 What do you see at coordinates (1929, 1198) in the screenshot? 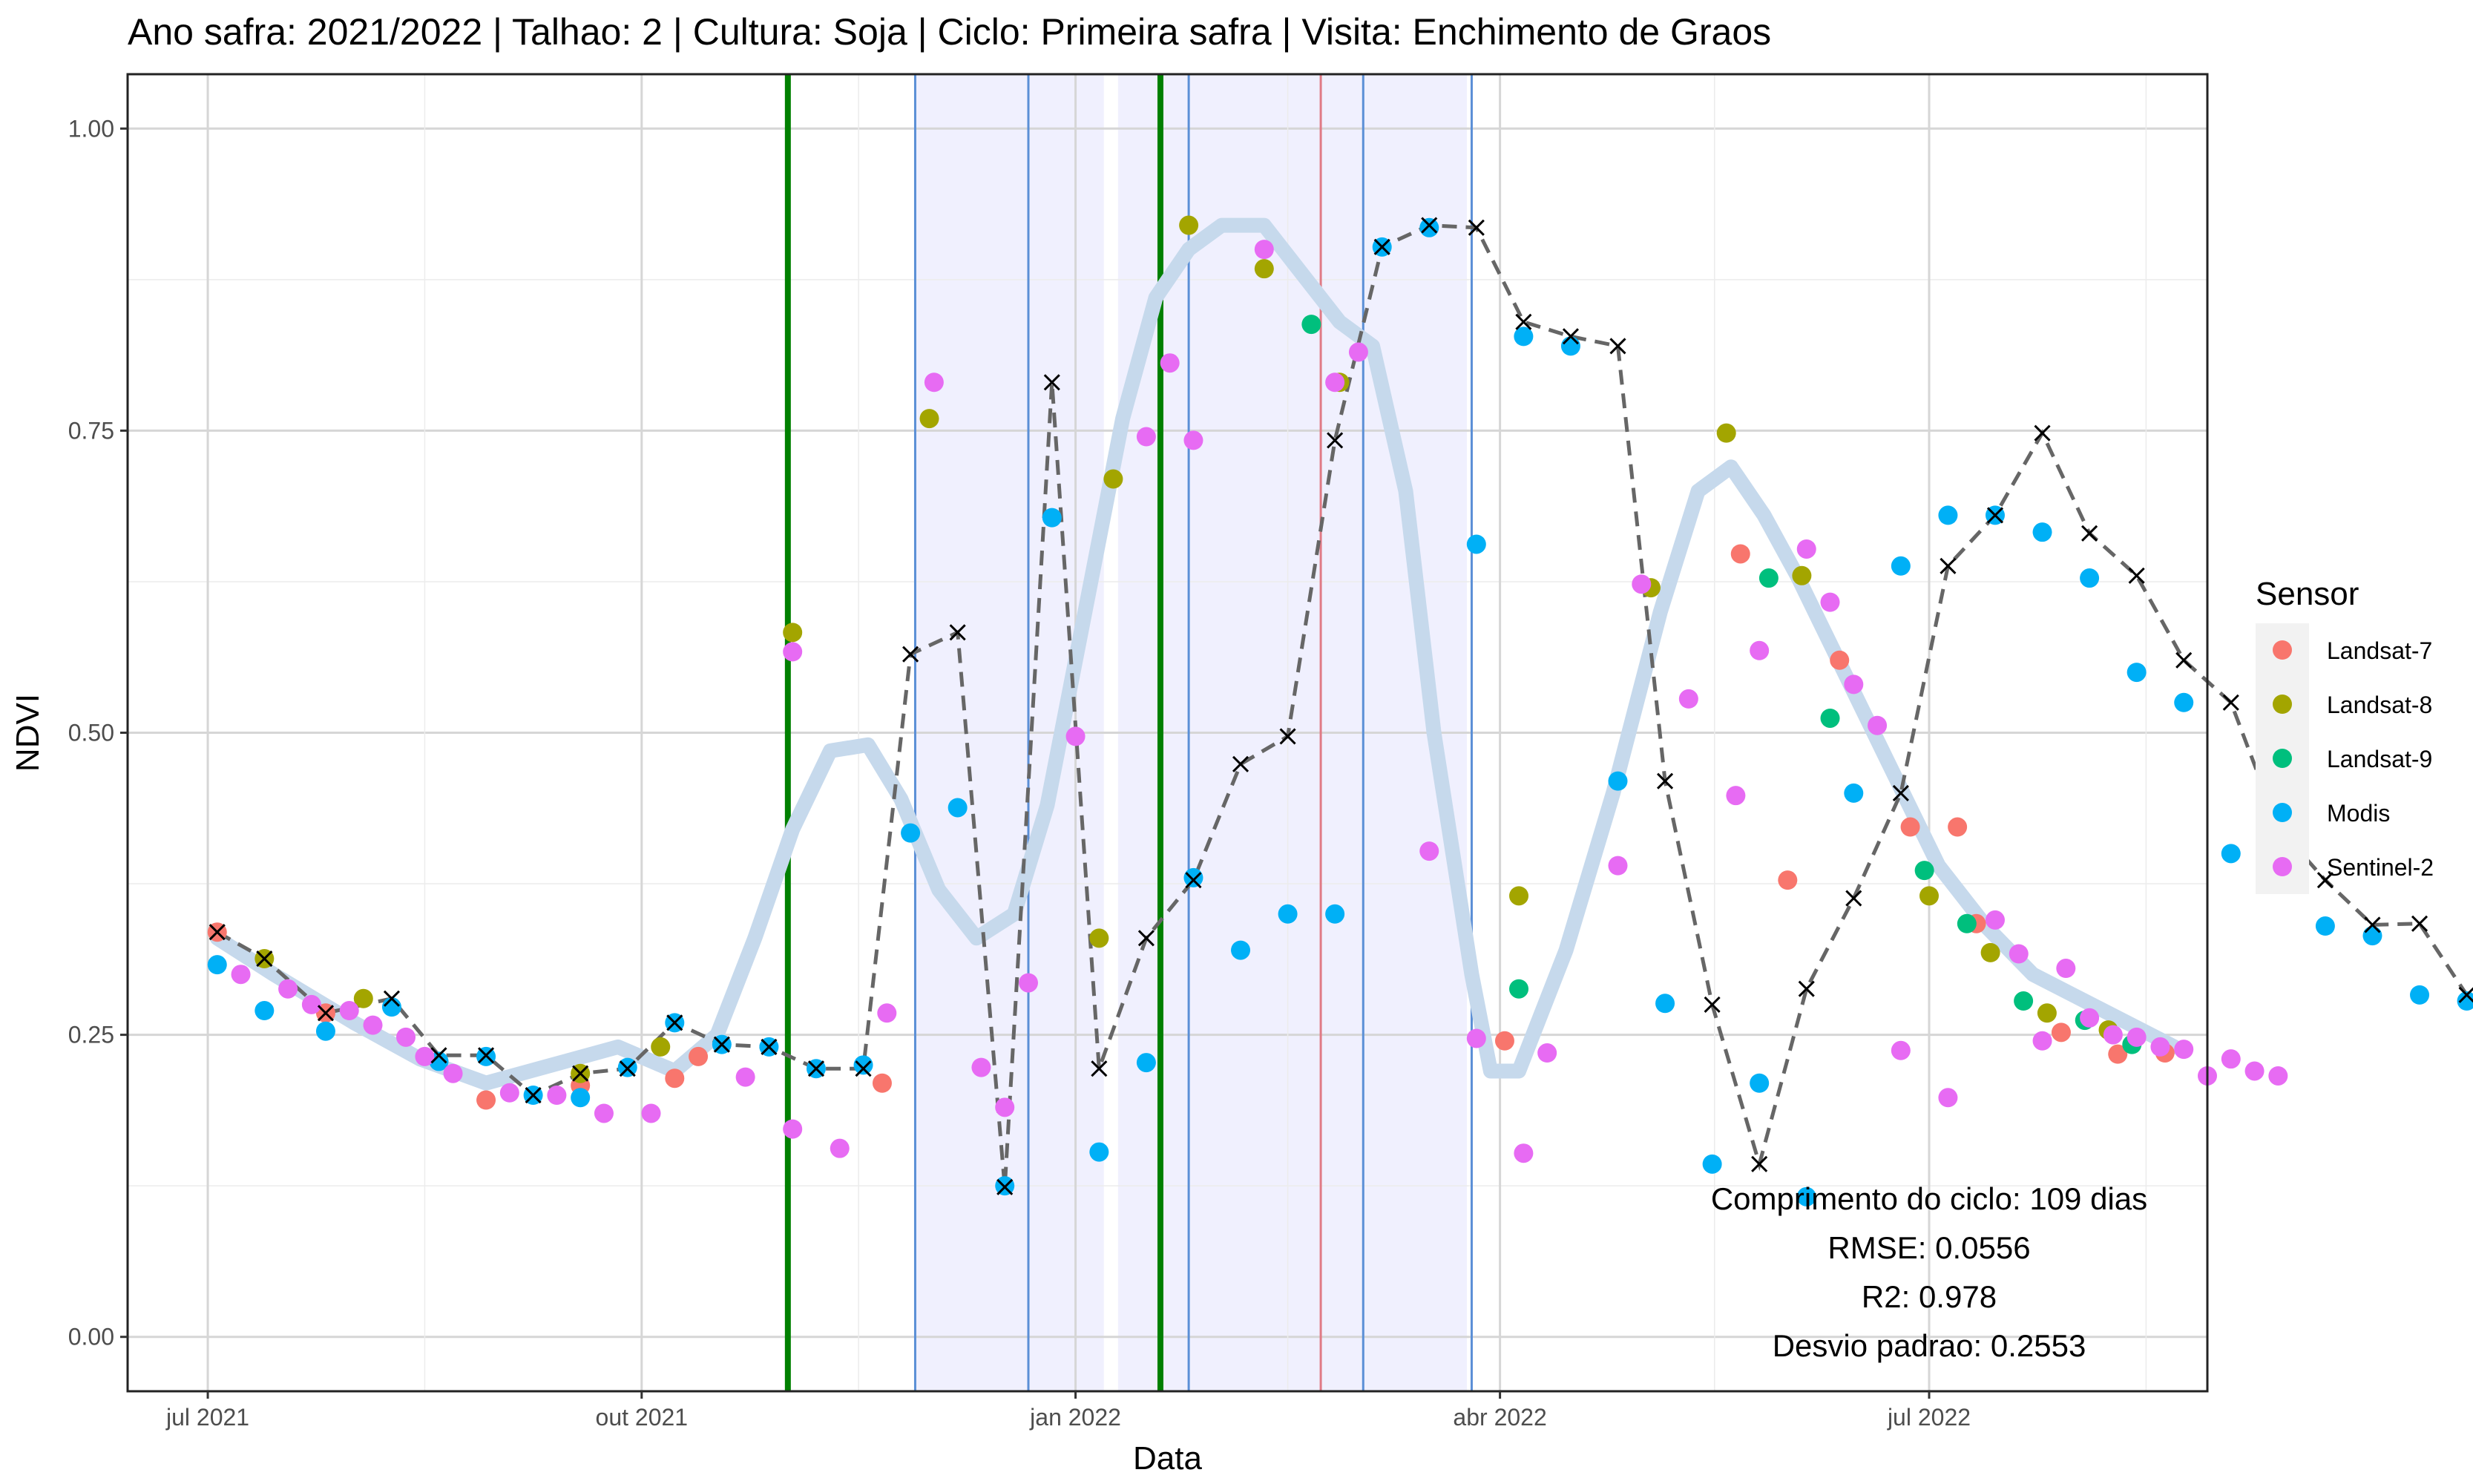
I see `stats-annotation: Comprimento do ciclo: 109 dias` at bounding box center [1929, 1198].